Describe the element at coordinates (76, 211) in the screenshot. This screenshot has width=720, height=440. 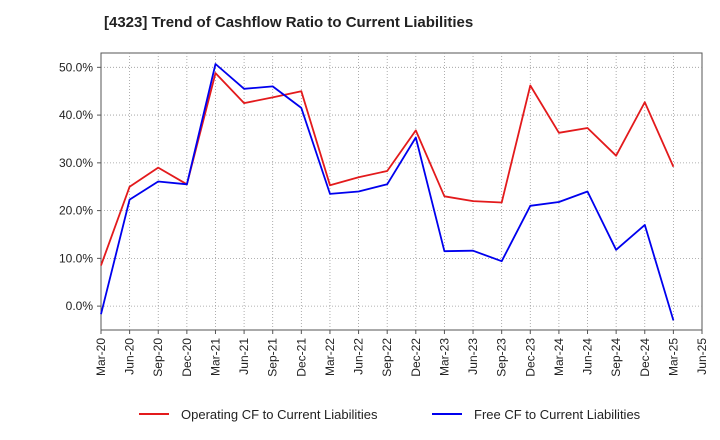
I see `y-tick-label: 20.0%` at that location.